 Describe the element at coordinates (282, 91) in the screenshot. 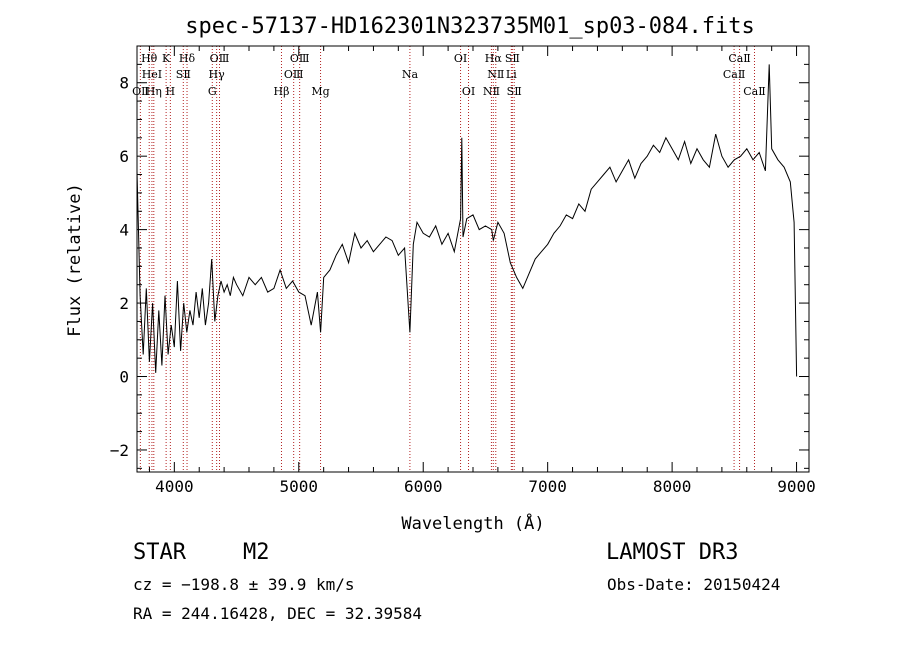

I see `line-marker-label: Hβ` at that location.